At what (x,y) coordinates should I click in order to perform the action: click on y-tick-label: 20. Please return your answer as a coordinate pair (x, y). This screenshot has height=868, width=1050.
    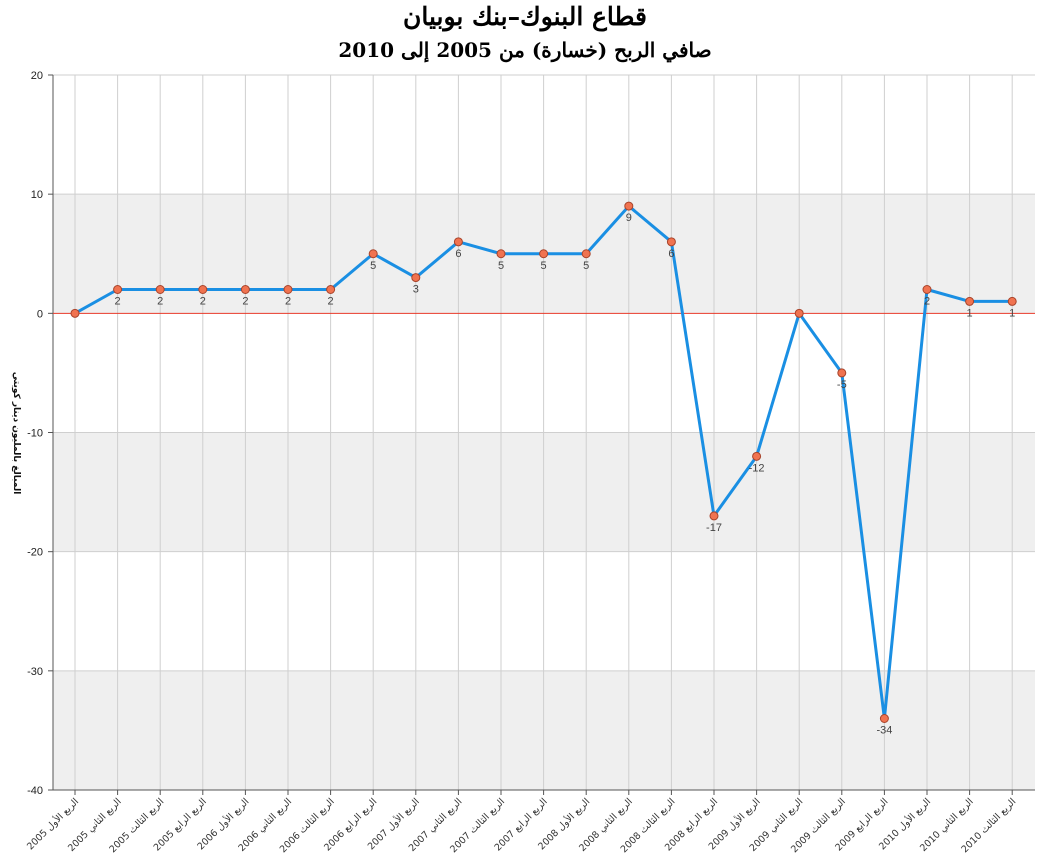
    Looking at the image, I should click on (37, 76).